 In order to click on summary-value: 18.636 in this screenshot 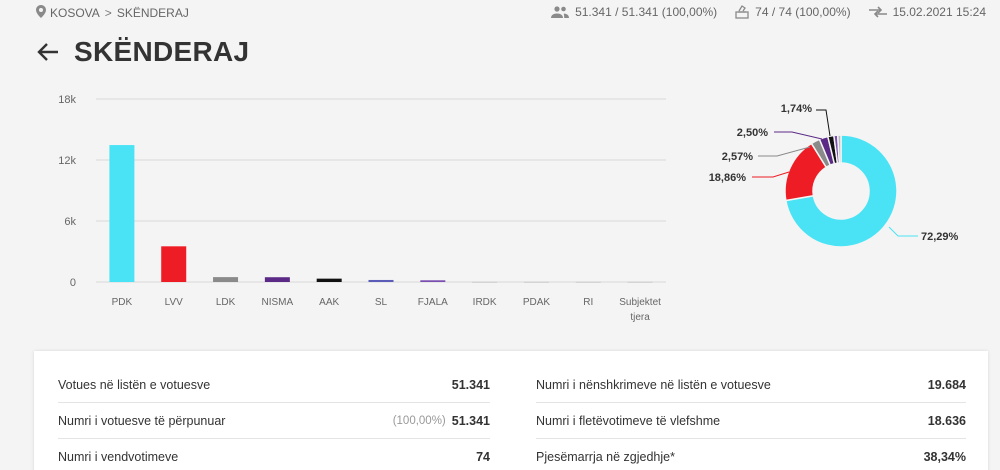, I will do `click(946, 420)`.